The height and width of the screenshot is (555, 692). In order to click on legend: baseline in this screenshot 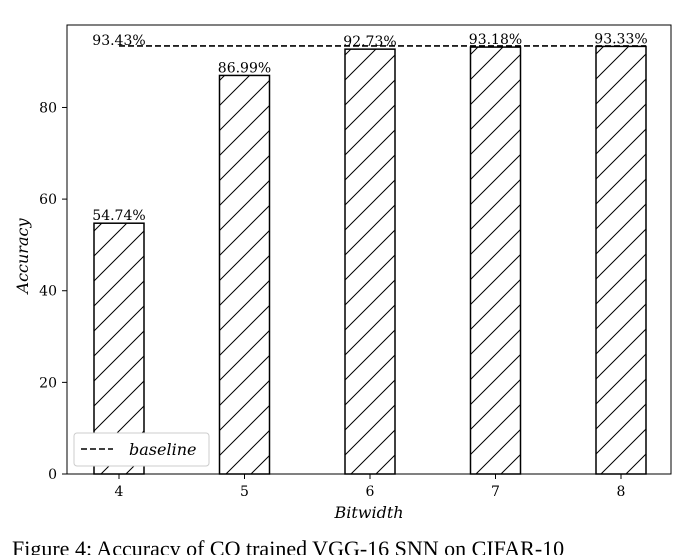, I will do `click(141, 449)`.